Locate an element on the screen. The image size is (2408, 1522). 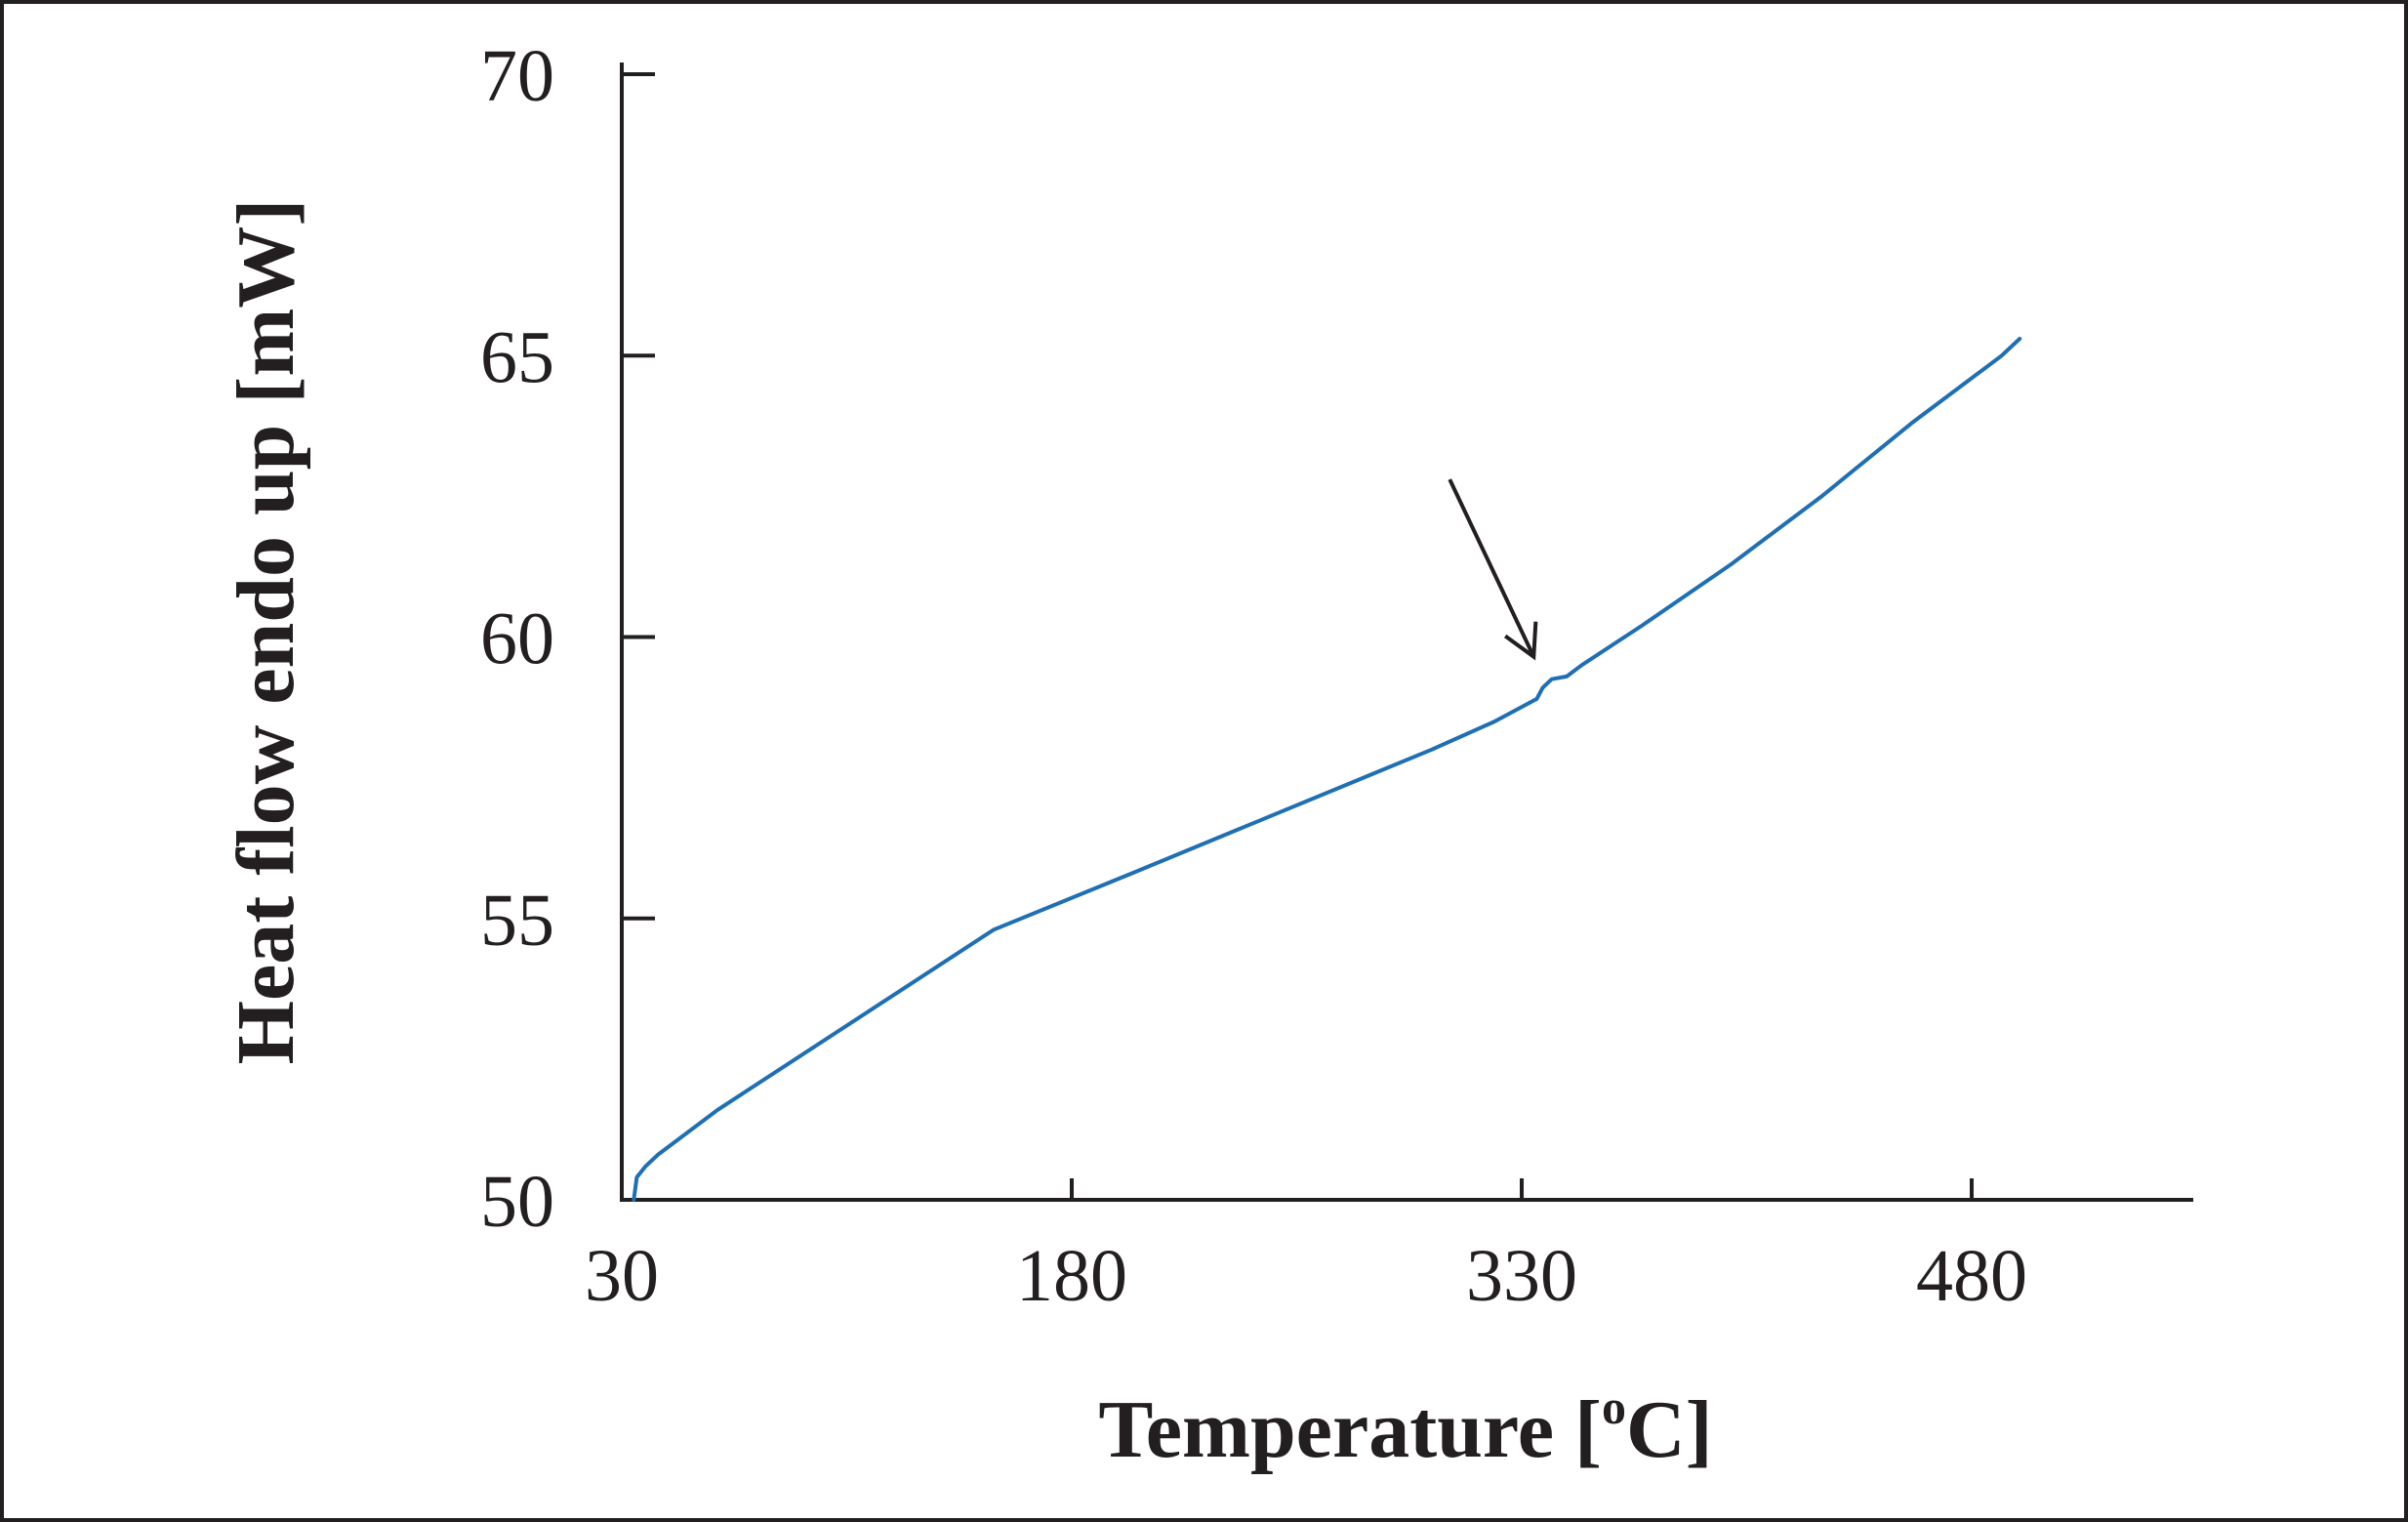
annotation-arrow-shaft is located at coordinates (1492, 568).